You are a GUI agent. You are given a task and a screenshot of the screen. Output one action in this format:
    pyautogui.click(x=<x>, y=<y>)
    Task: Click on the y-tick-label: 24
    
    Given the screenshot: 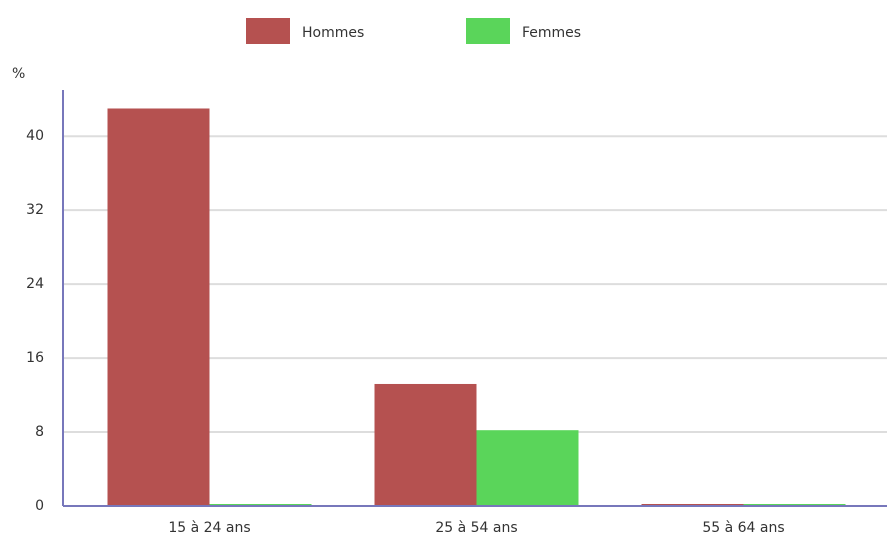 What is the action you would take?
    pyautogui.click(x=35, y=284)
    